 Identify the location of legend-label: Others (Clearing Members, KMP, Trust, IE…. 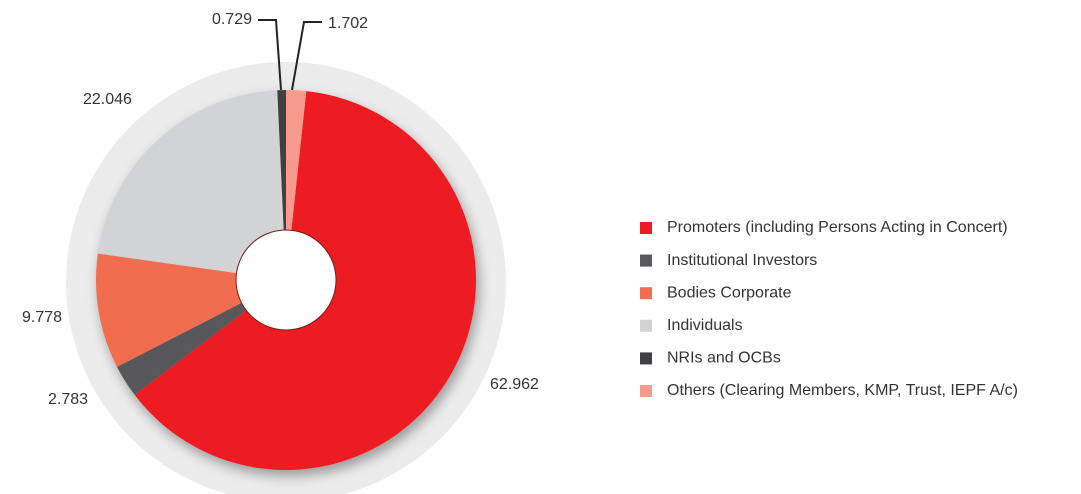
(842, 390).